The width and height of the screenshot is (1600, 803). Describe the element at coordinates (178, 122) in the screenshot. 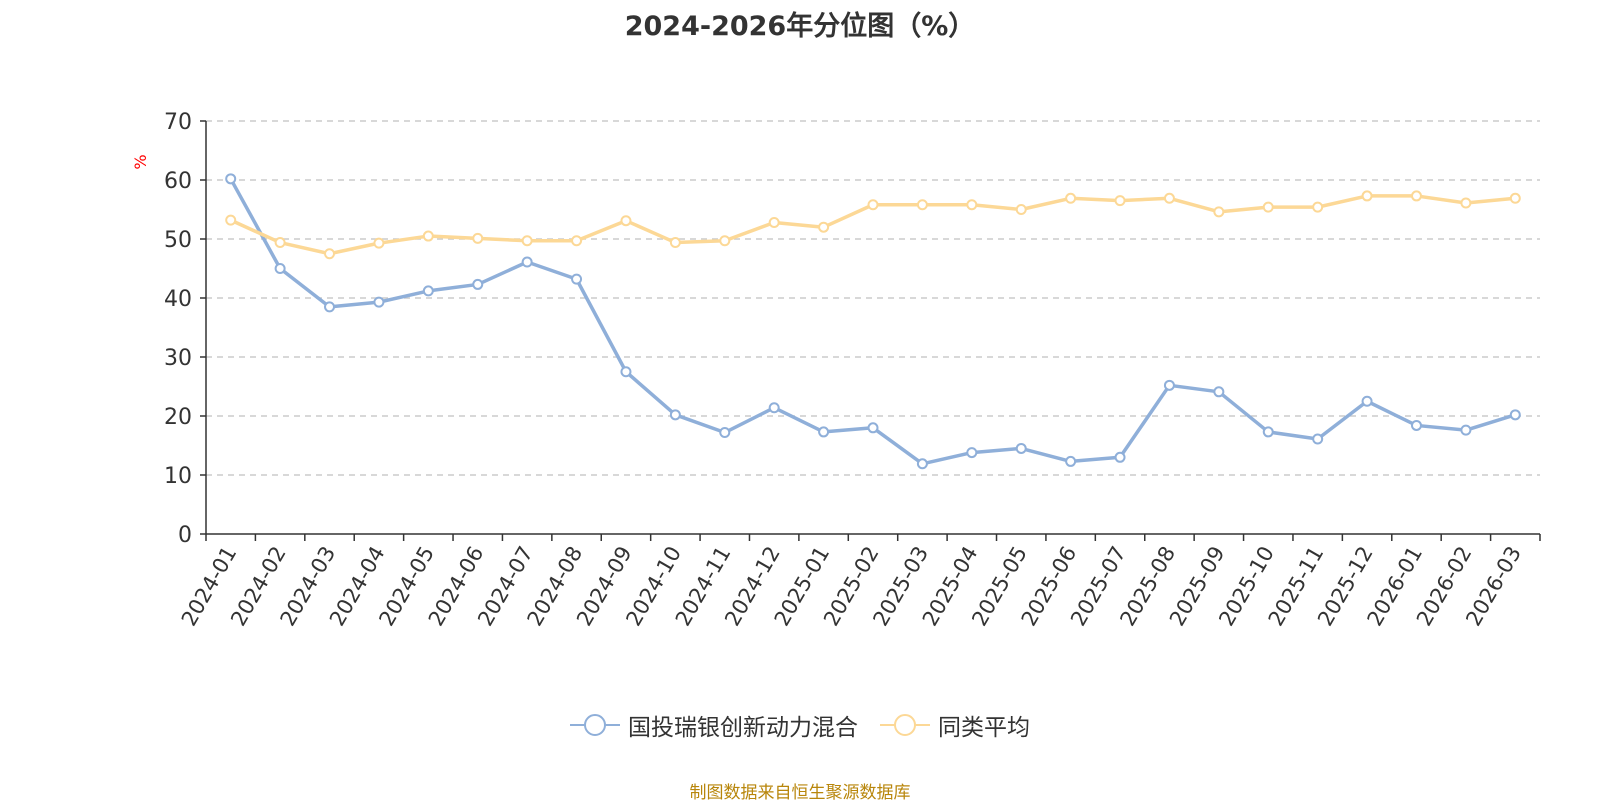

I see `y-tick-label: 70` at that location.